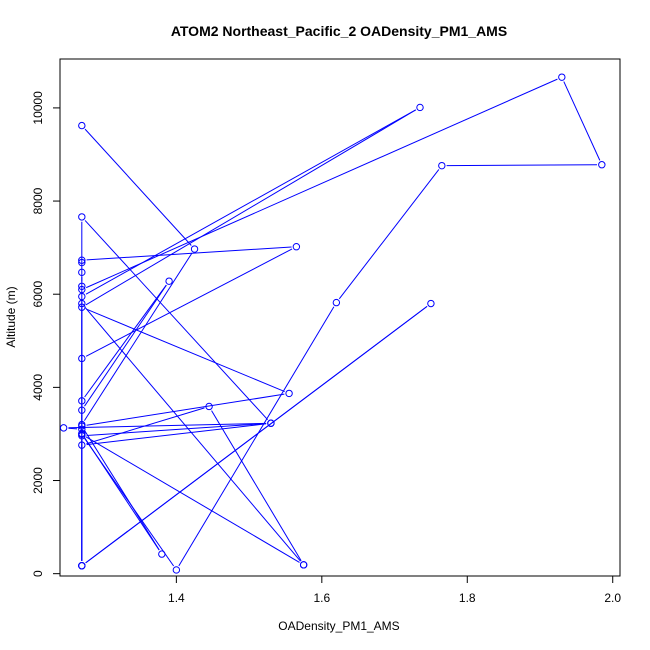 The height and width of the screenshot is (650, 650). I want to click on y-tick-label: 4000, so click(38, 387).